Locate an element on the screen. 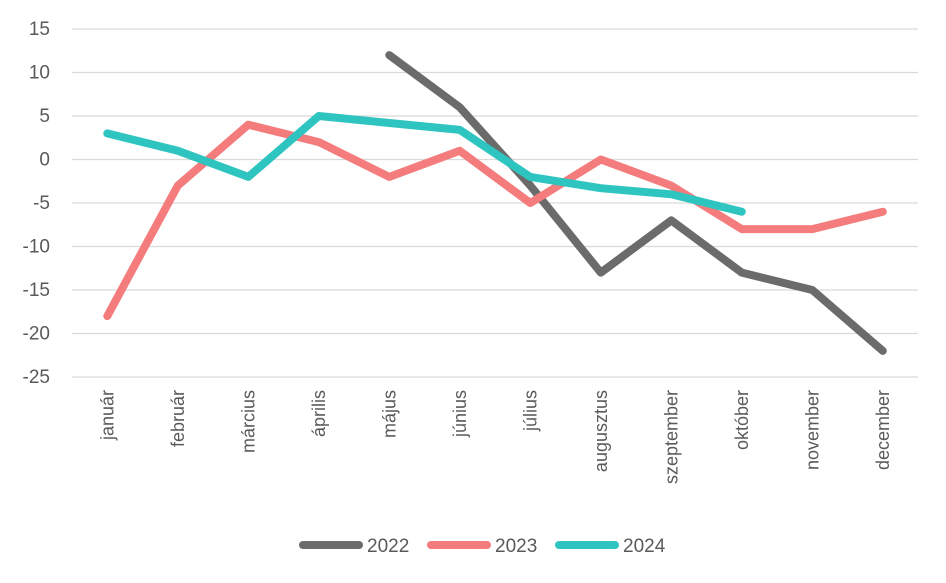 Image resolution: width=946 pixels, height=583 pixels. legend-label-2023: 2023 is located at coordinates (516, 546).